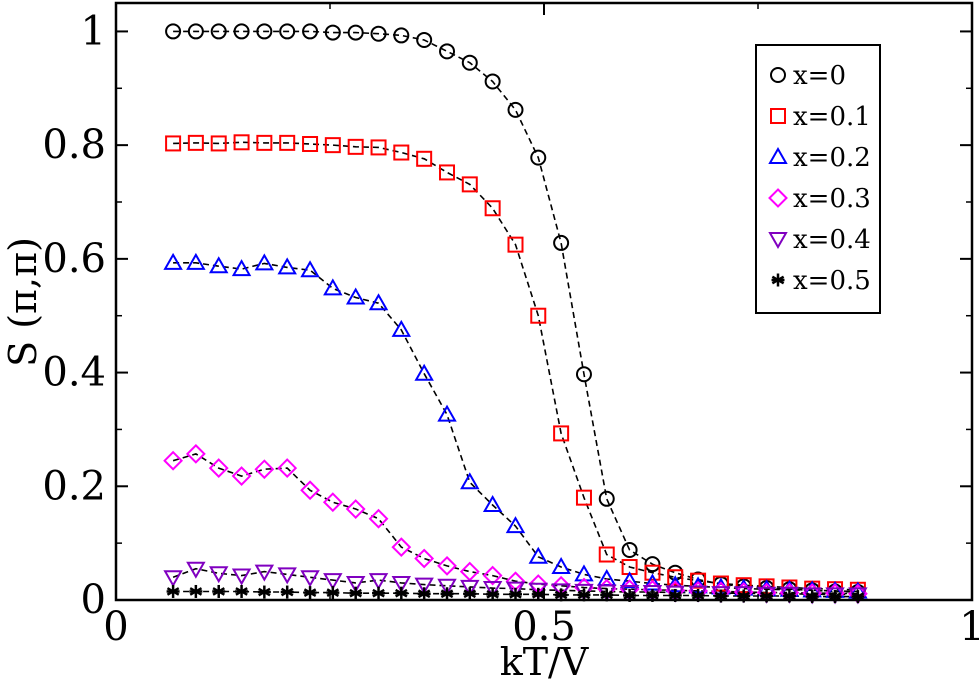  What do you see at coordinates (93, 600) in the screenshot?
I see `y-tick-label: 0` at bounding box center [93, 600].